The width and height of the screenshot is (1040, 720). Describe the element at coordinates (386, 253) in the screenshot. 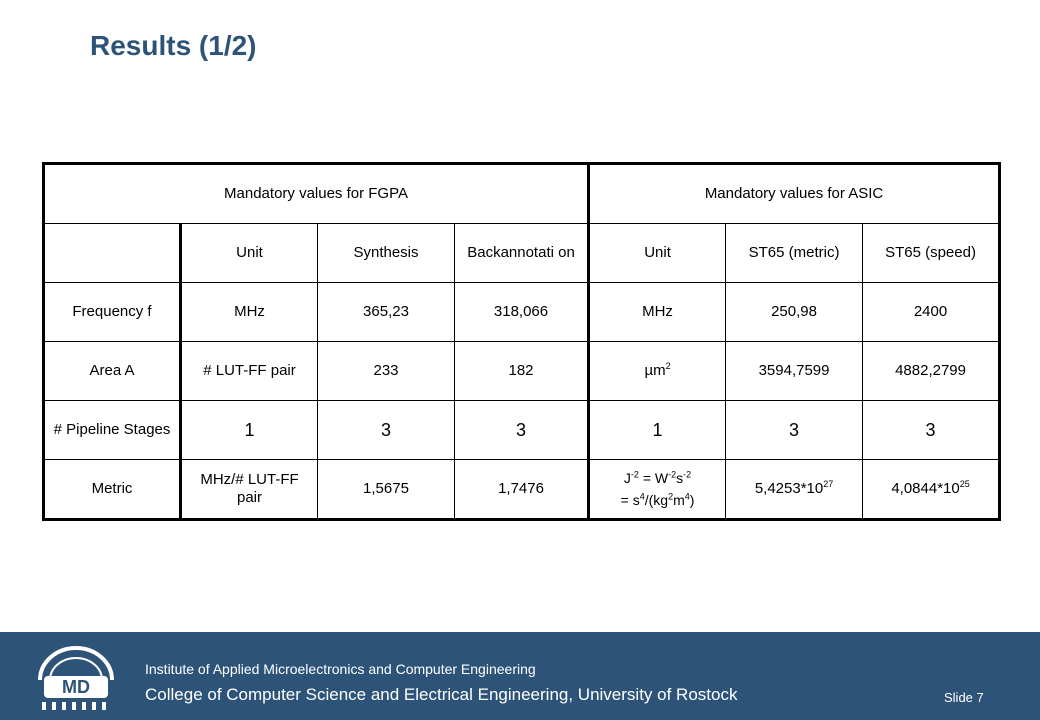

I see `header-synthesis: Synthesis` at that location.